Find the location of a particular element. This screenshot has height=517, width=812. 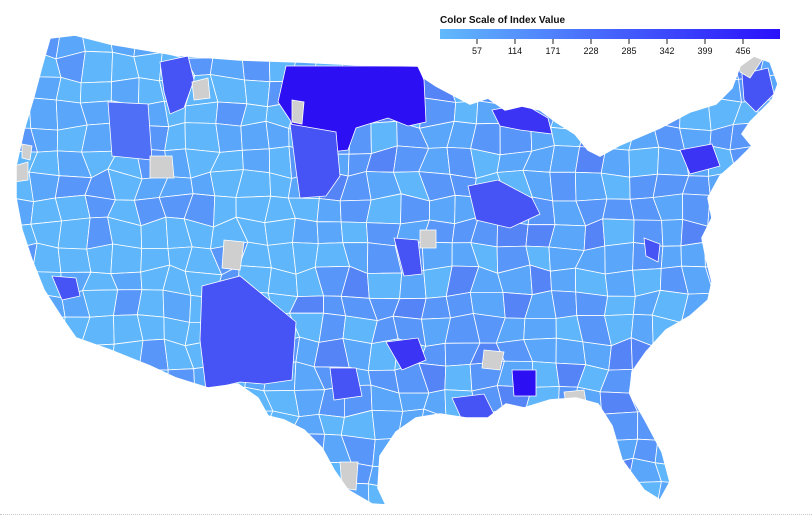

no-data-region-georgia is located at coordinates (575, 397).